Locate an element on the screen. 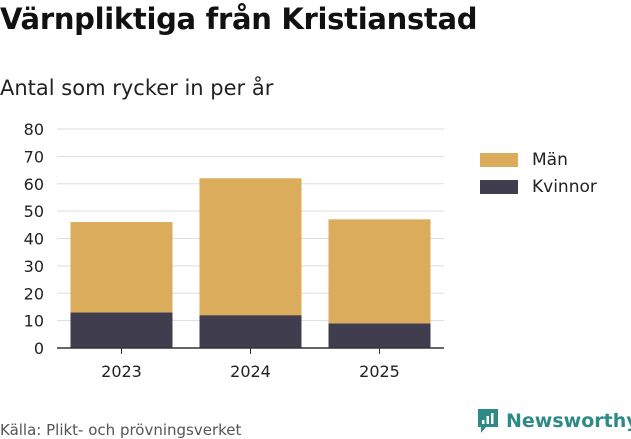 The image size is (631, 439). y-tick-label: 40 is located at coordinates (34, 239).